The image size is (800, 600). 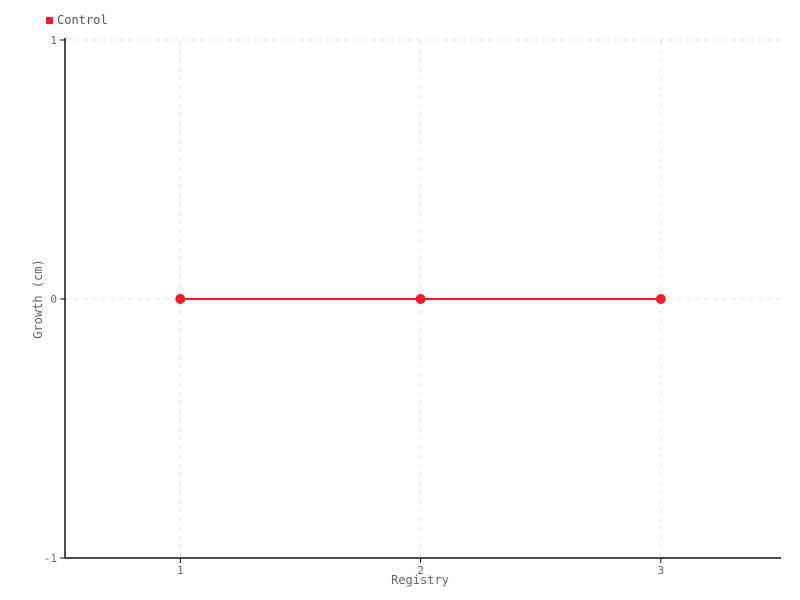 I want to click on x-tick-label: 1, so click(x=180, y=570).